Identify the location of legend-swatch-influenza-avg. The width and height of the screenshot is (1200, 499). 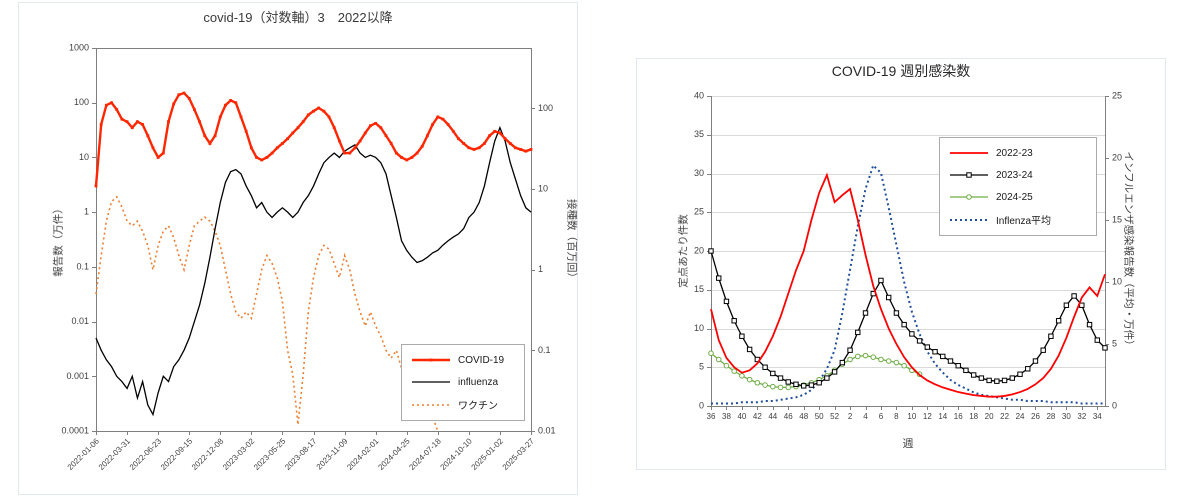
(969, 219).